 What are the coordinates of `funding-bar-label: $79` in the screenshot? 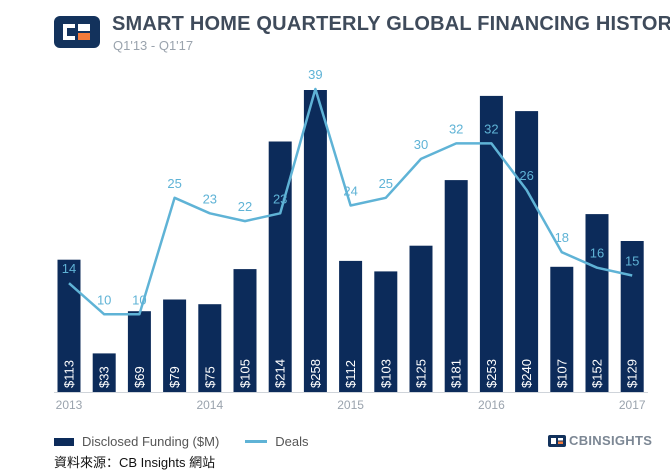 It's located at (174, 377).